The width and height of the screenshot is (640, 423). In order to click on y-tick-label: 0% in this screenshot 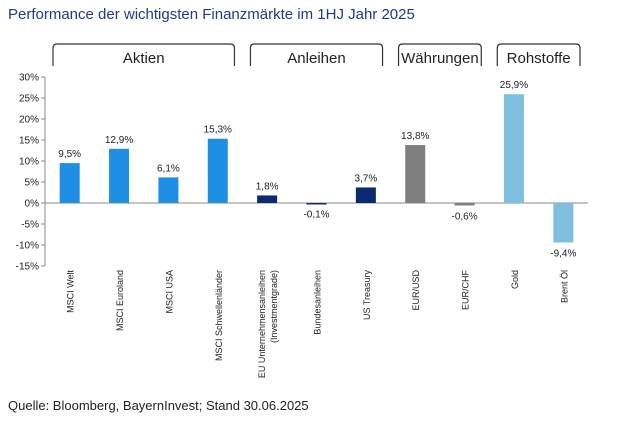, I will do `click(32, 204)`.